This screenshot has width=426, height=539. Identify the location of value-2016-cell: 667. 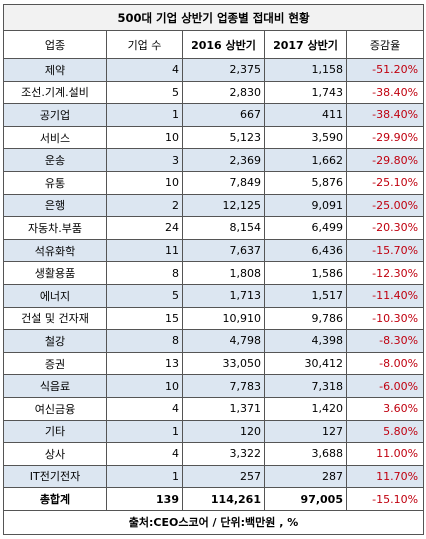
(223, 115).